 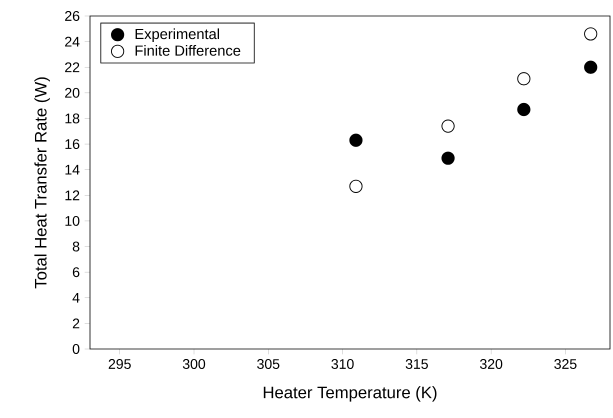 I want to click on y-tick-label: 4, so click(x=76, y=297).